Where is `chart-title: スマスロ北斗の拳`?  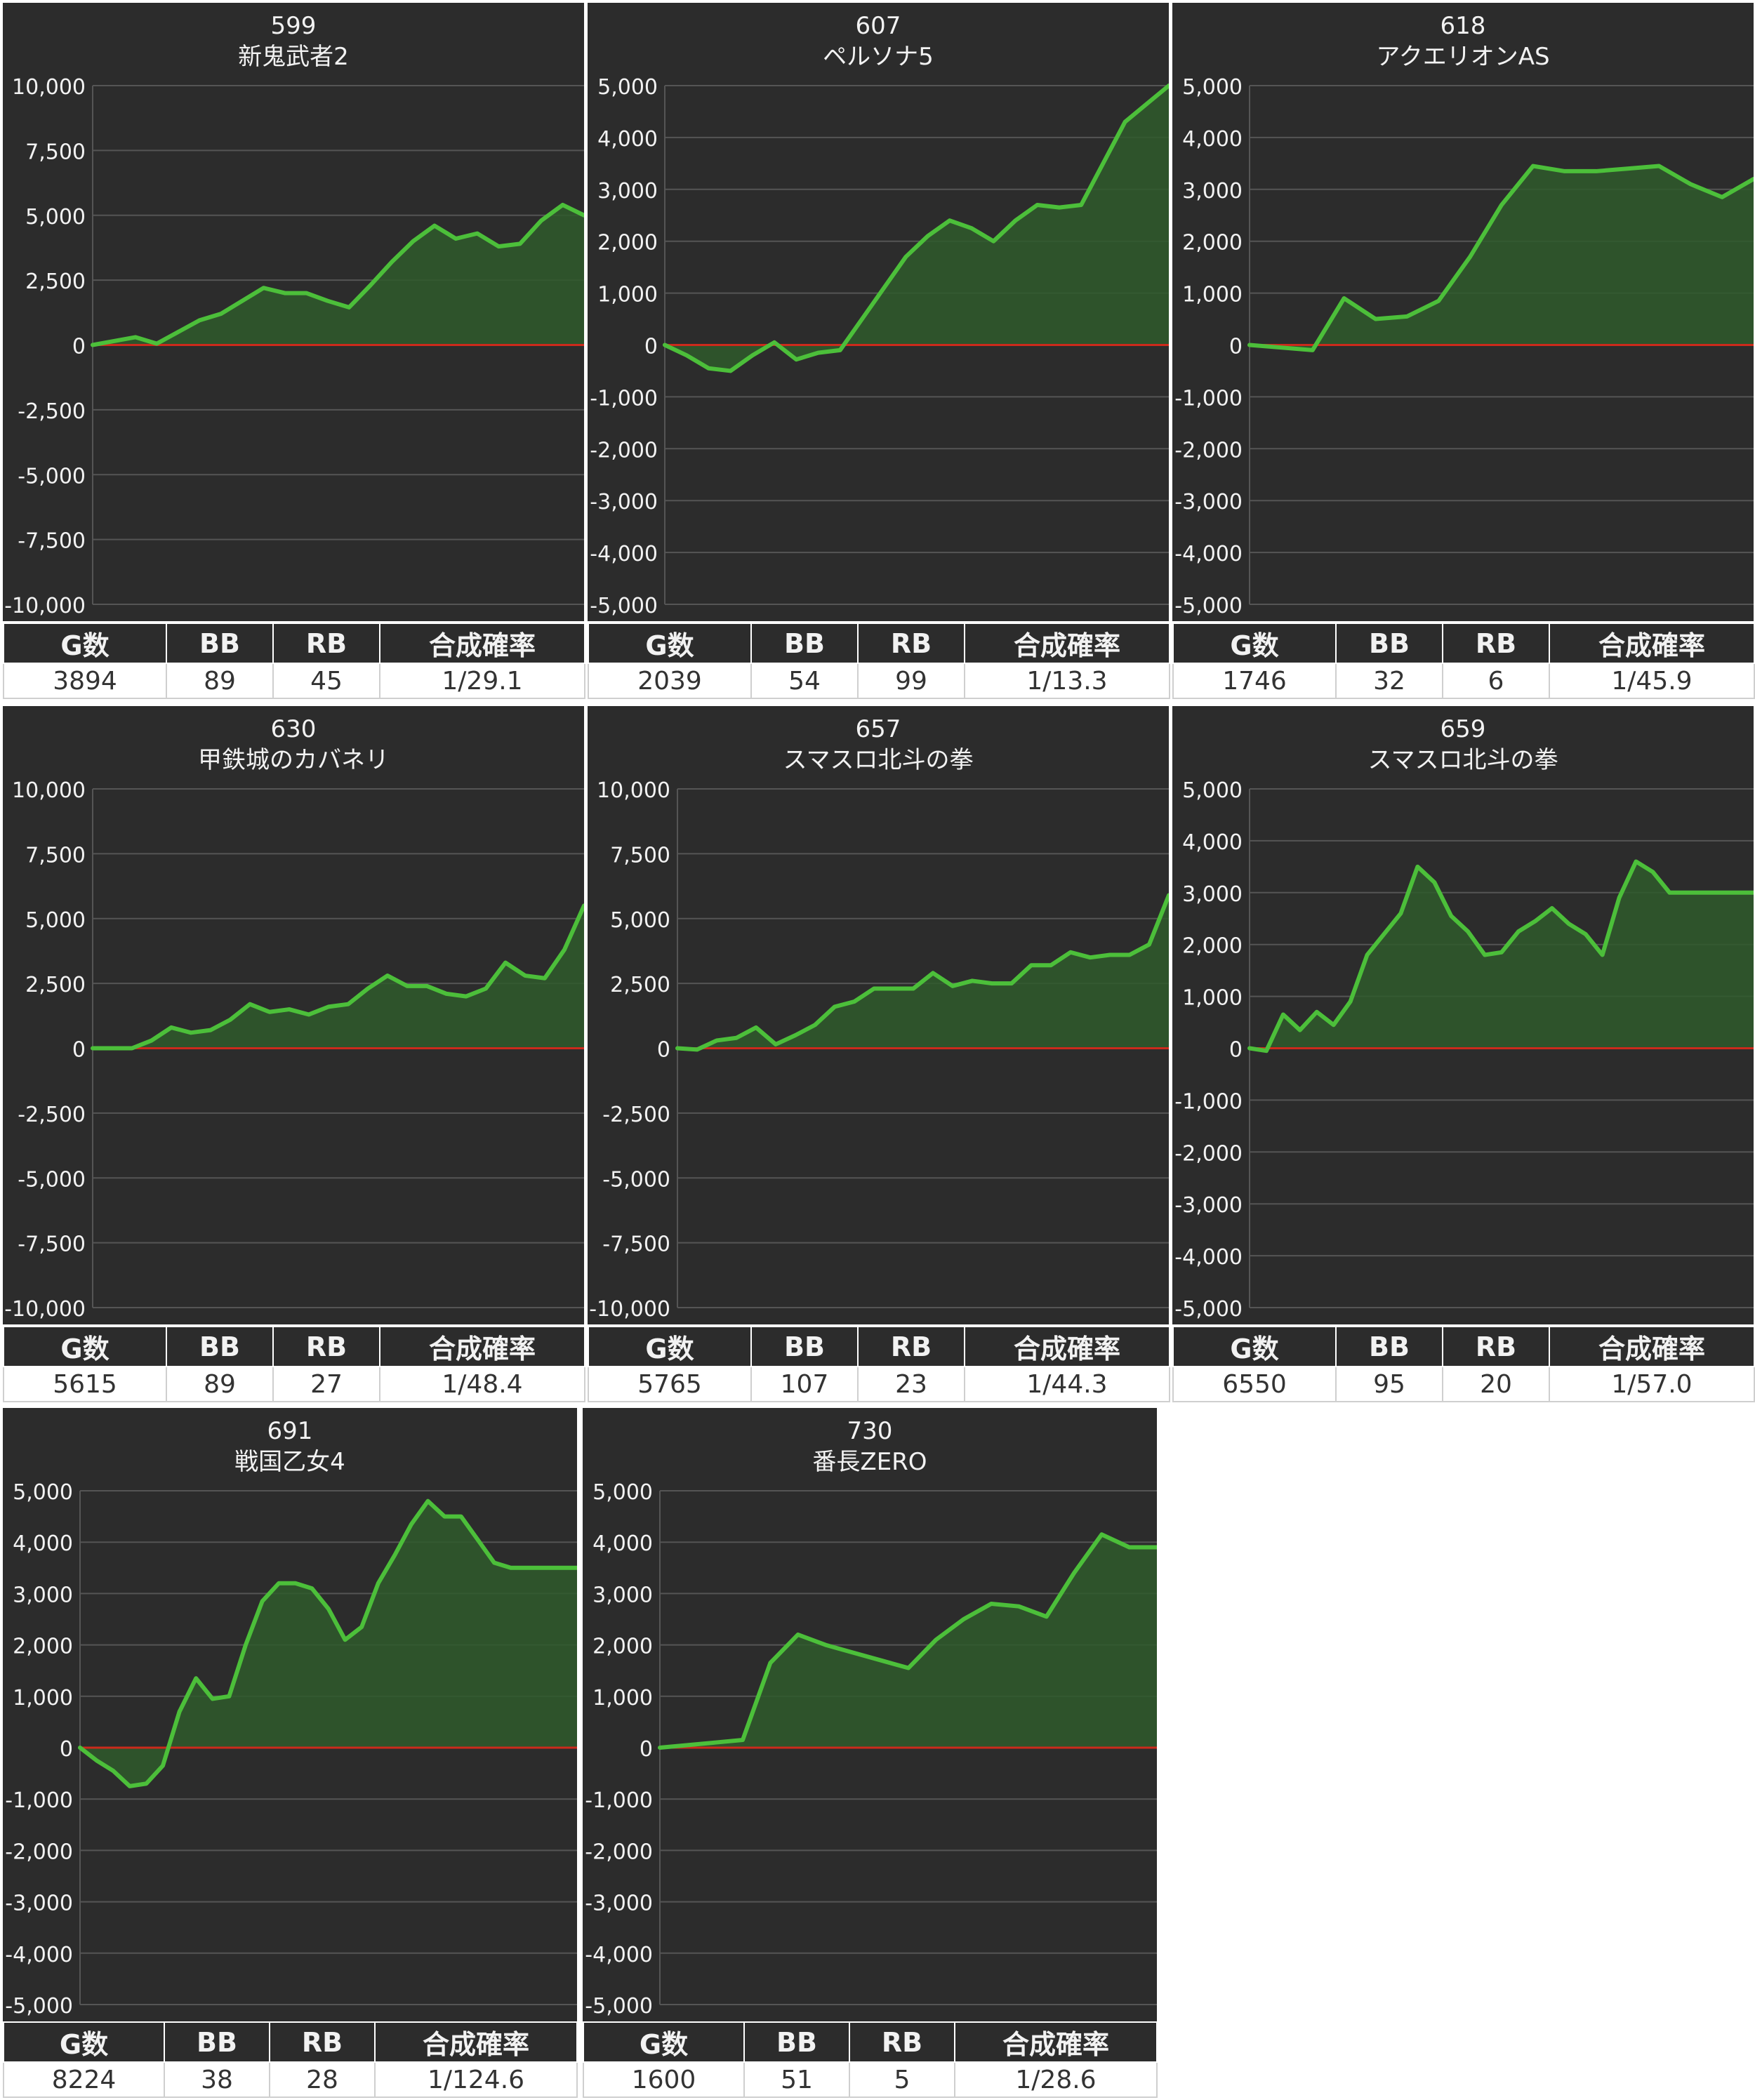
chart-title: スマスロ北斗の拳 is located at coordinates (1463, 760).